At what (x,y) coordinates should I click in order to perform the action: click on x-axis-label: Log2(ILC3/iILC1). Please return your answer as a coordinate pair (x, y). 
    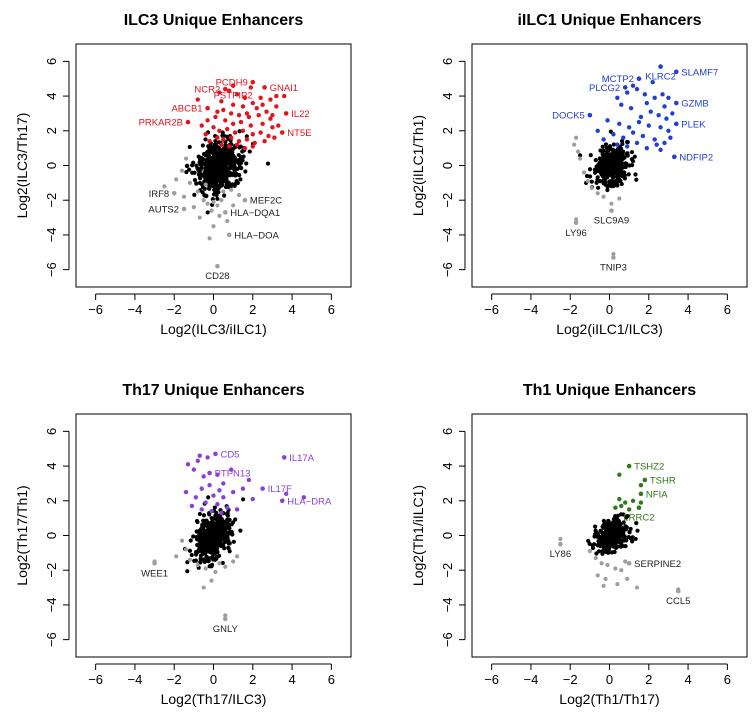
    Looking at the image, I should click on (213, 329).